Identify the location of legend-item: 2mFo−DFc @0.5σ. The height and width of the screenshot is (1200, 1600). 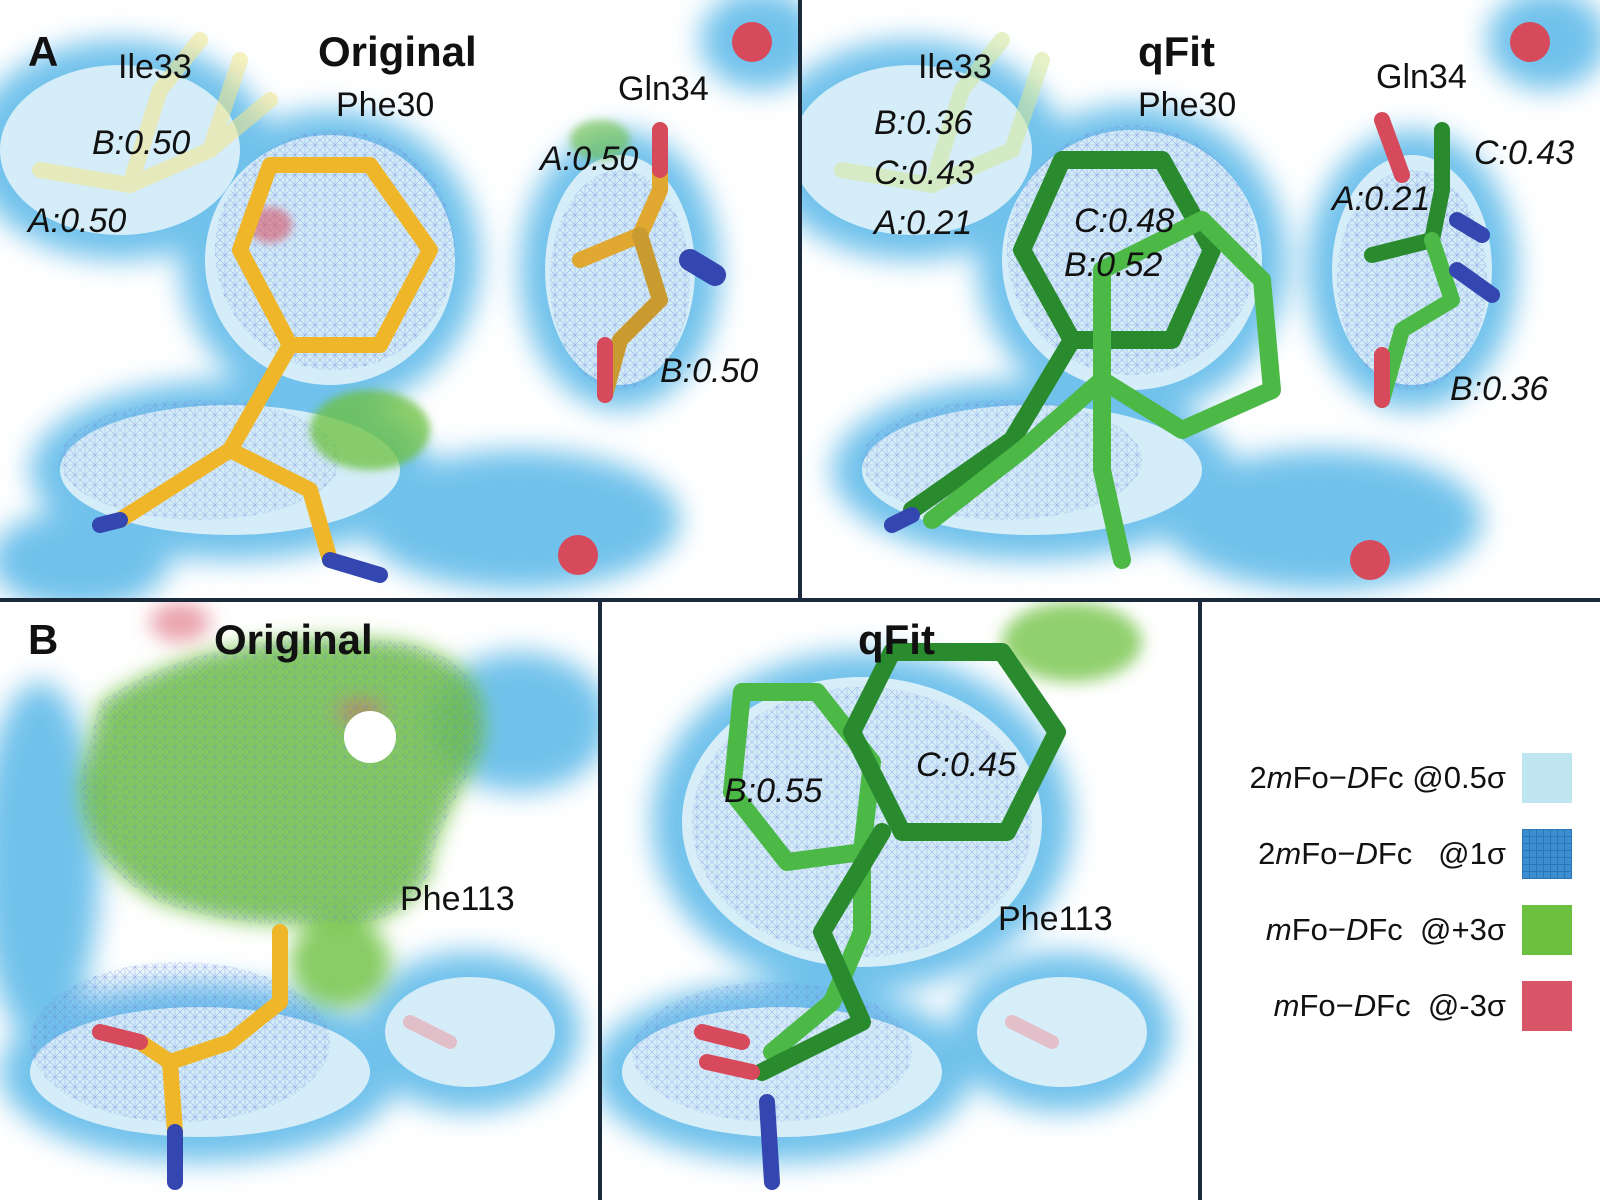
(1410, 778).